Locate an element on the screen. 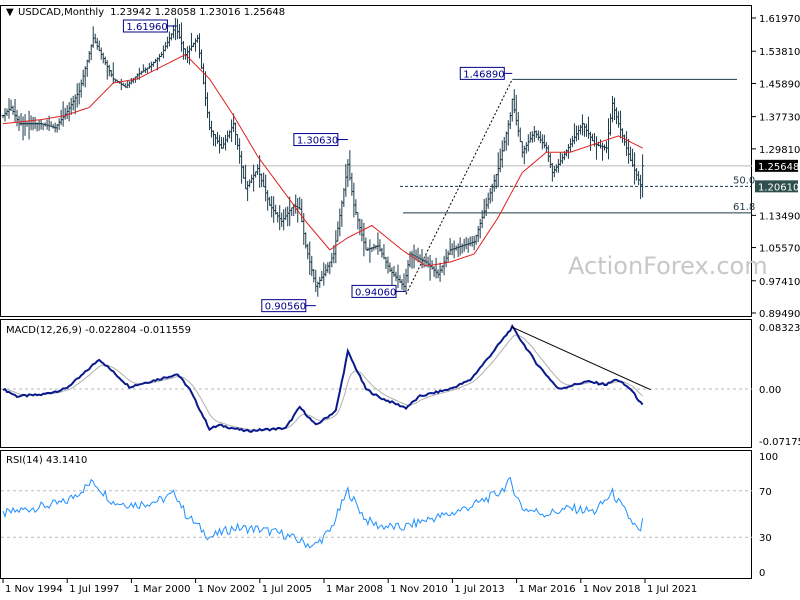 This screenshot has width=800, height=600. header-arrow-icon: ▼ is located at coordinates (10, 12).